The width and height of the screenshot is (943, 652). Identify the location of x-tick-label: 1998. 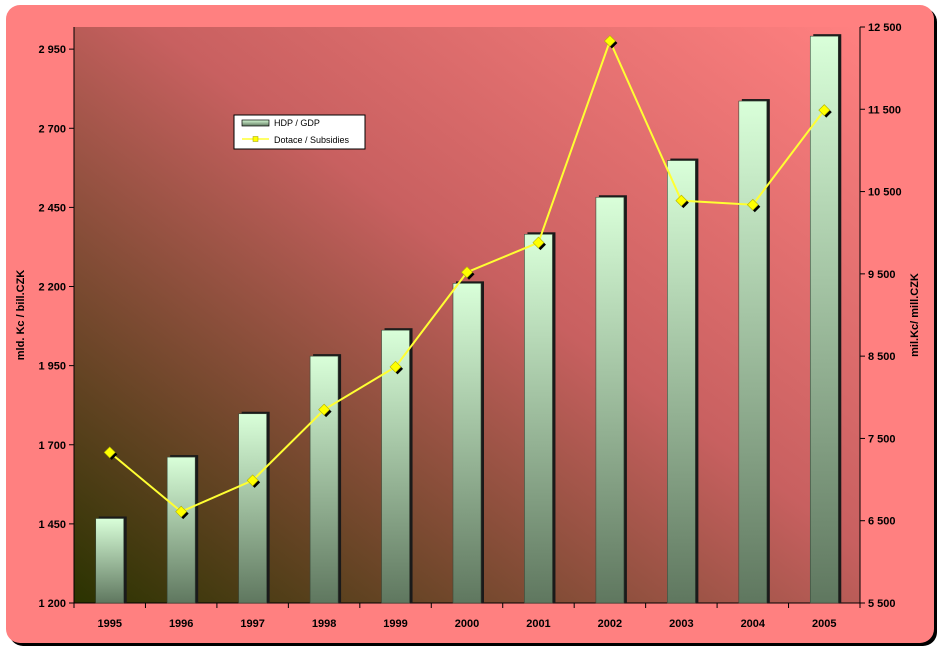
(324, 624).